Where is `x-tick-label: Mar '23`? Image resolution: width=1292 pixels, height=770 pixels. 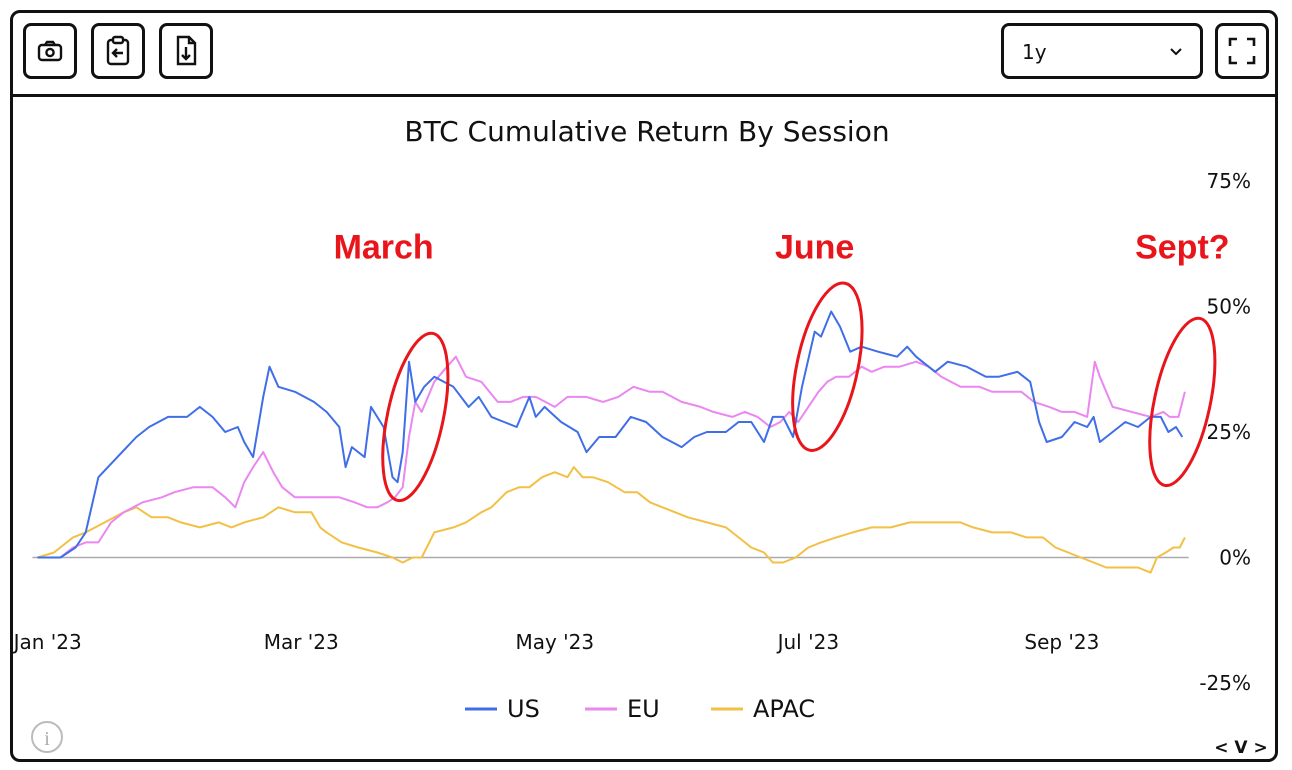
x-tick-label: Mar '23 is located at coordinates (301, 642).